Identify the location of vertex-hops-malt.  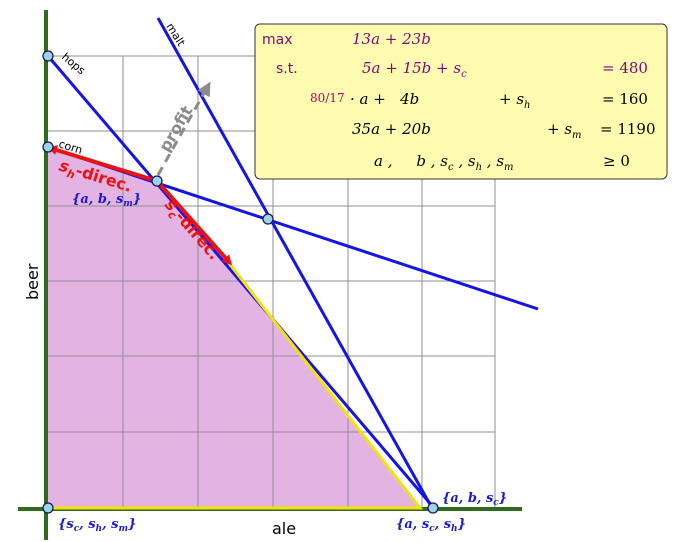
(268, 219).